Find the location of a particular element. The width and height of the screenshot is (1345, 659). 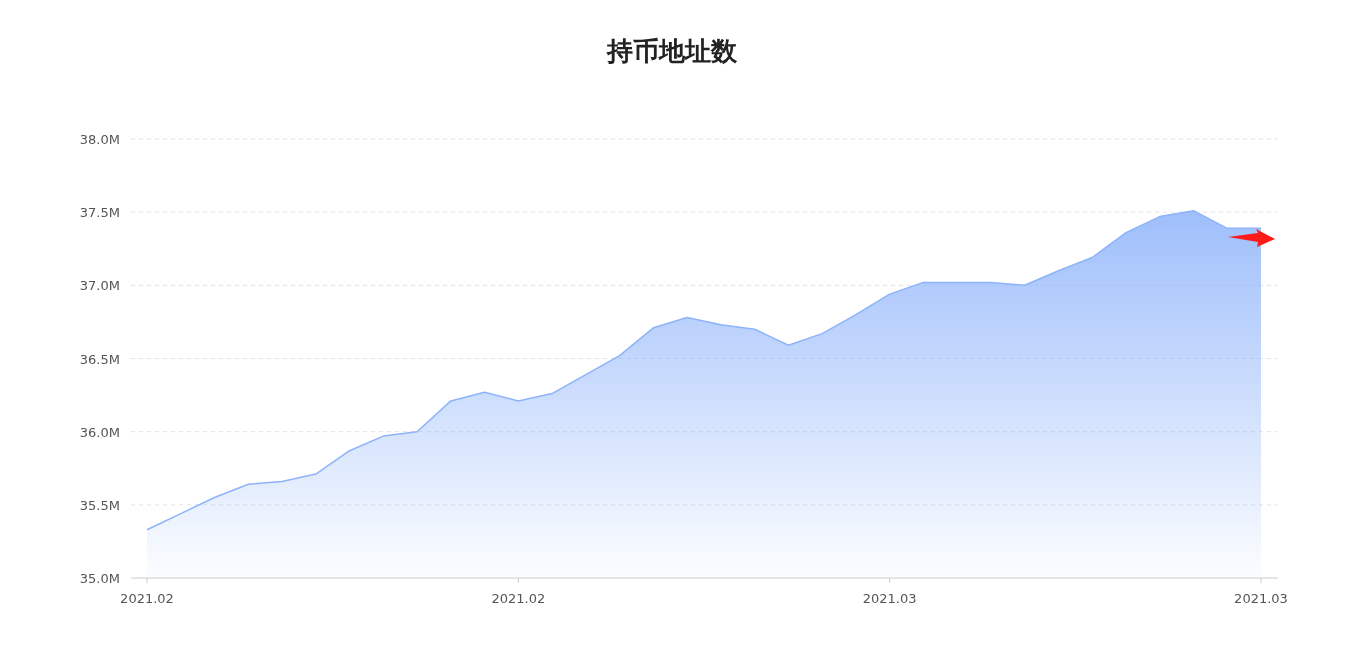

y-tick-label: 36.0M is located at coordinates (99, 432).